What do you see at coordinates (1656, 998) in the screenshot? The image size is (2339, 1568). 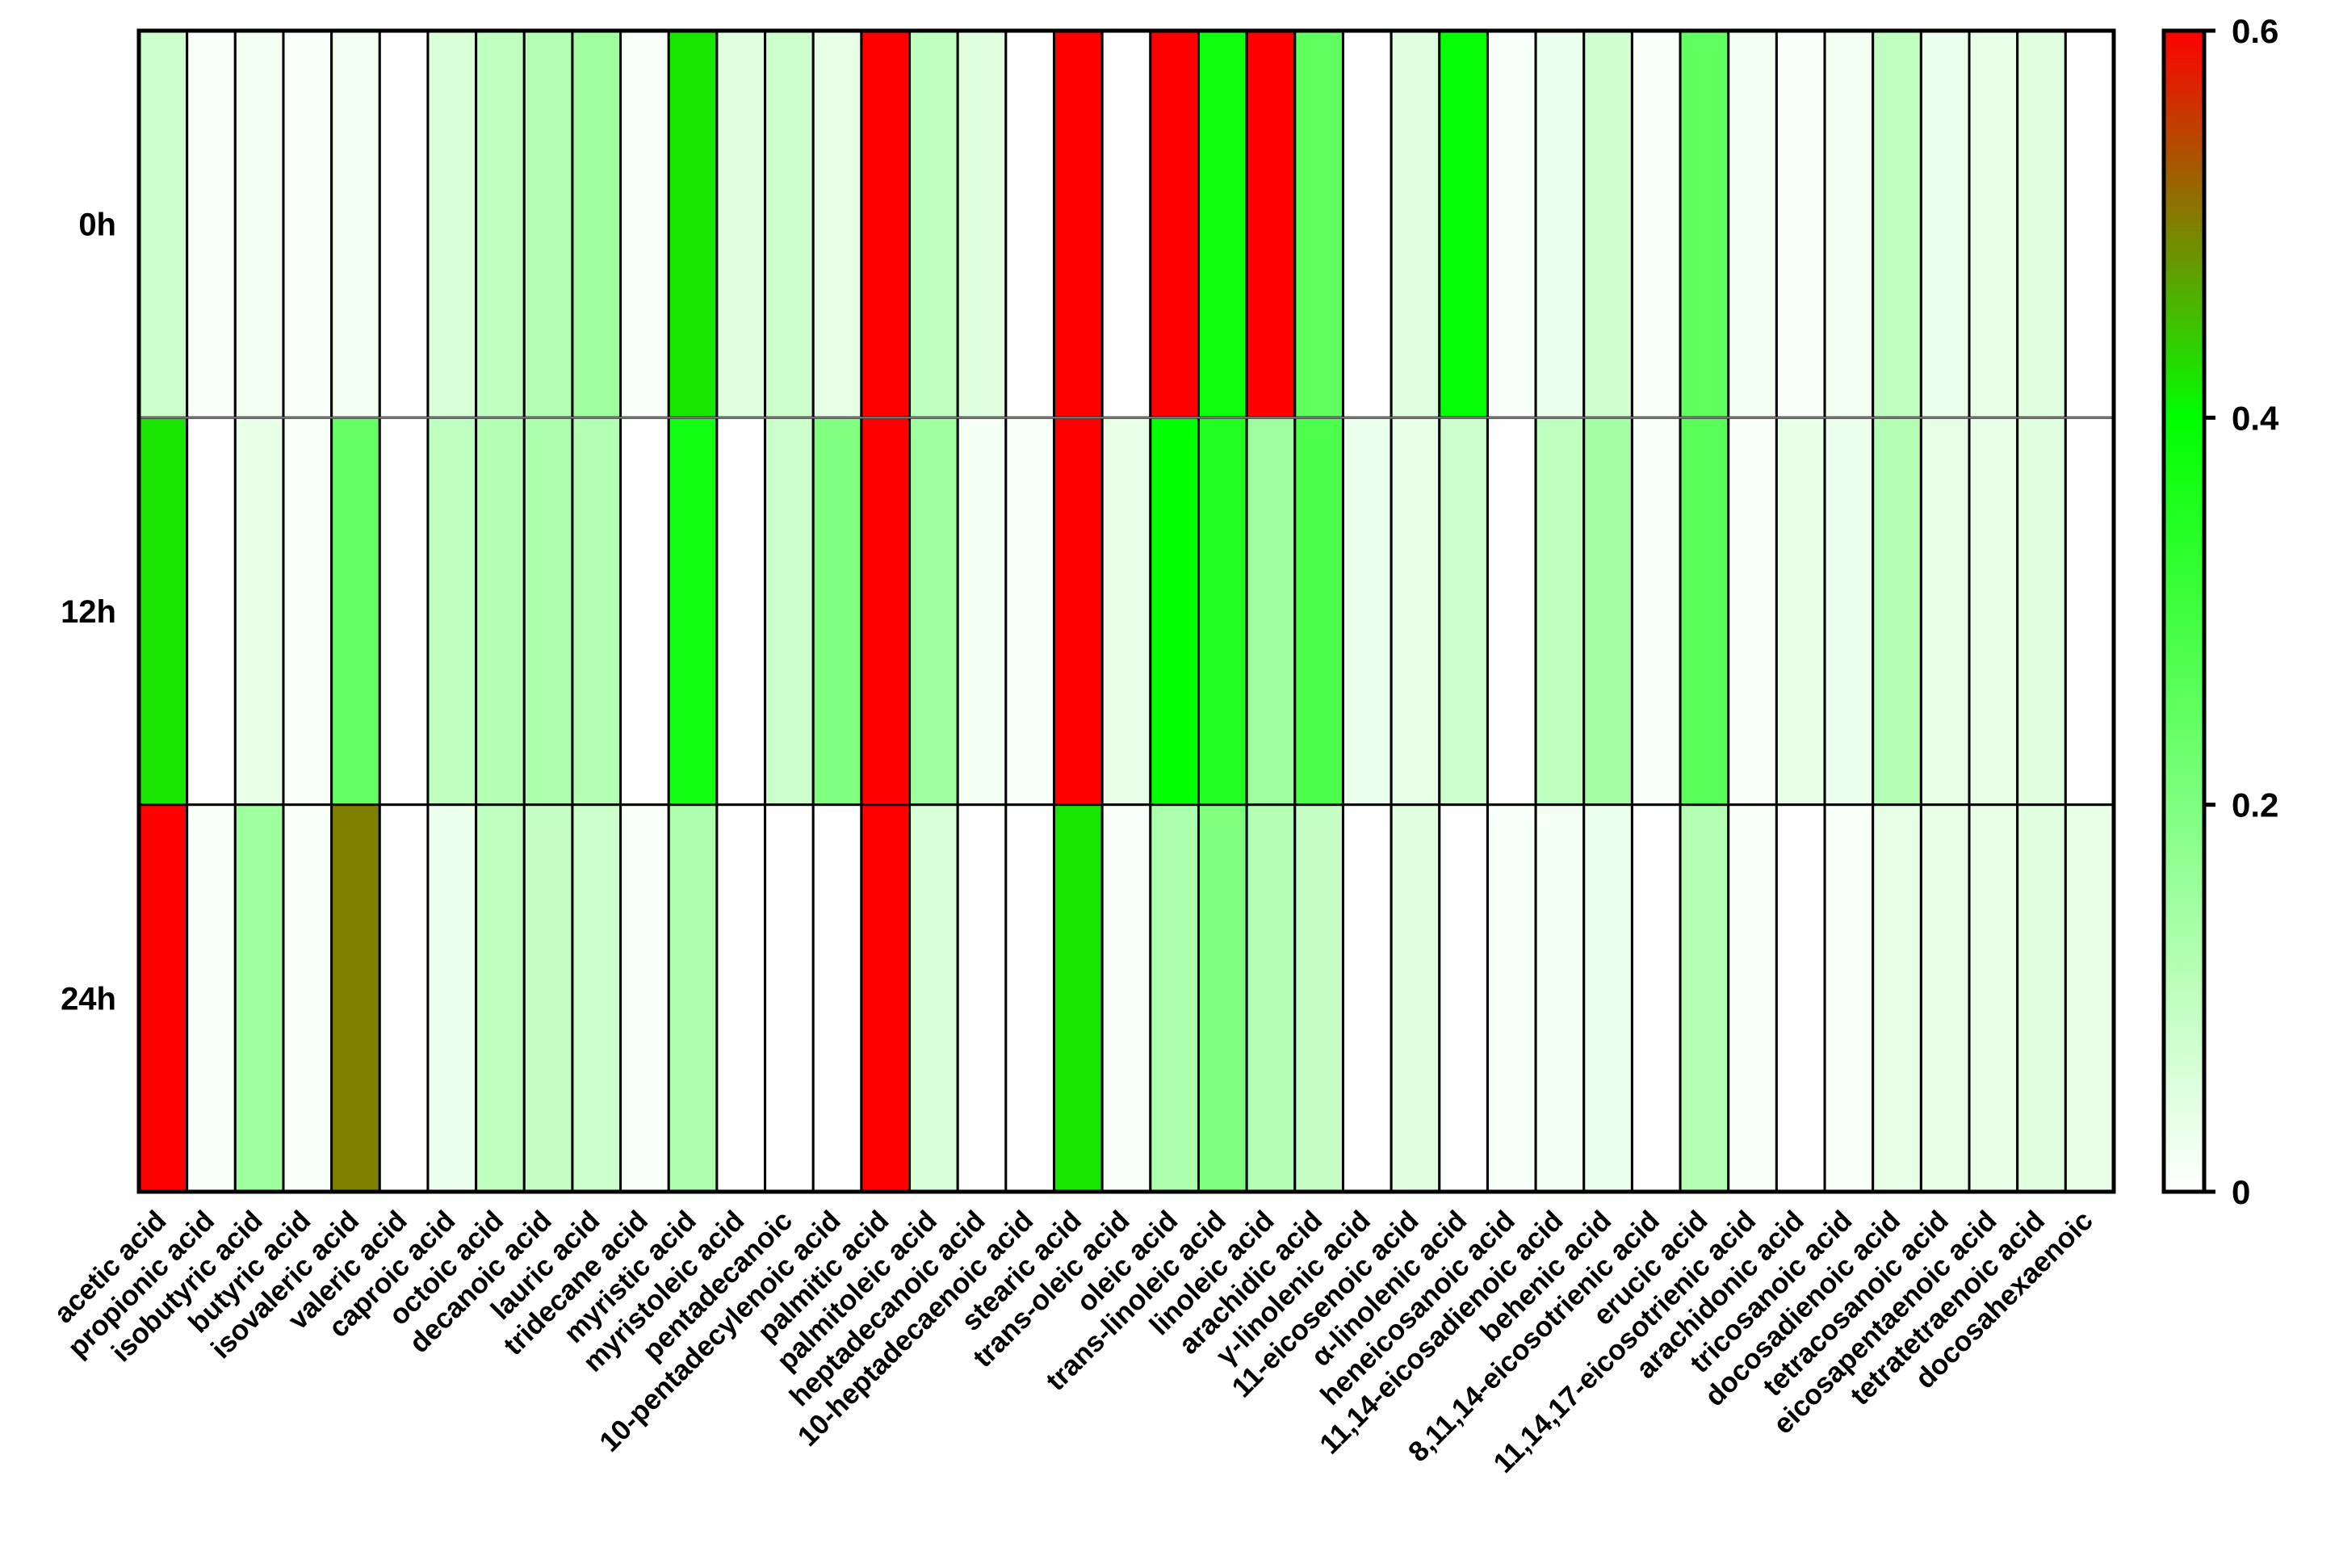 I see `heatmap-cell-24h-8-11-14-eicosotrienic-acid` at bounding box center [1656, 998].